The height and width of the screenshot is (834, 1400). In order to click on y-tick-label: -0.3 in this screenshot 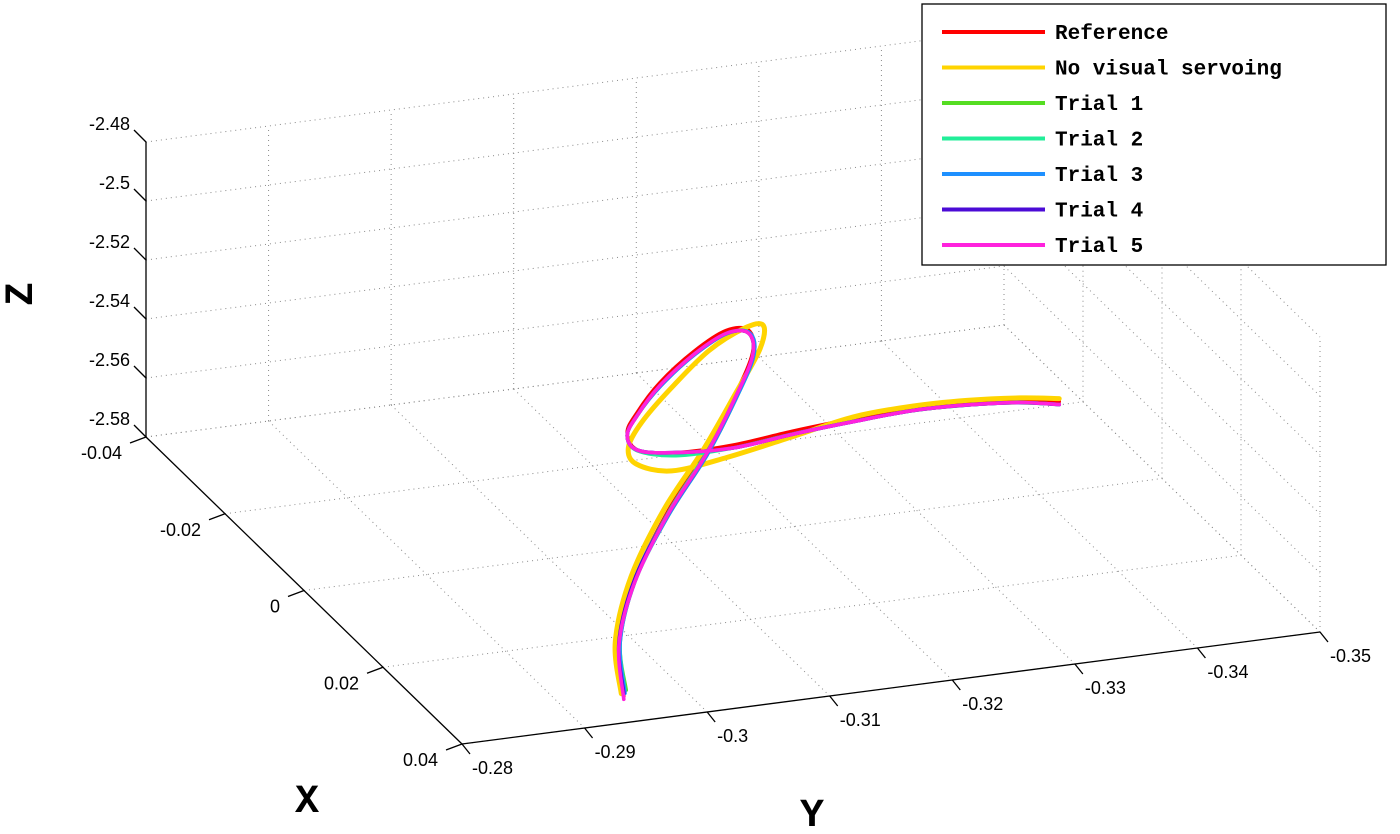, I will do `click(732, 736)`.